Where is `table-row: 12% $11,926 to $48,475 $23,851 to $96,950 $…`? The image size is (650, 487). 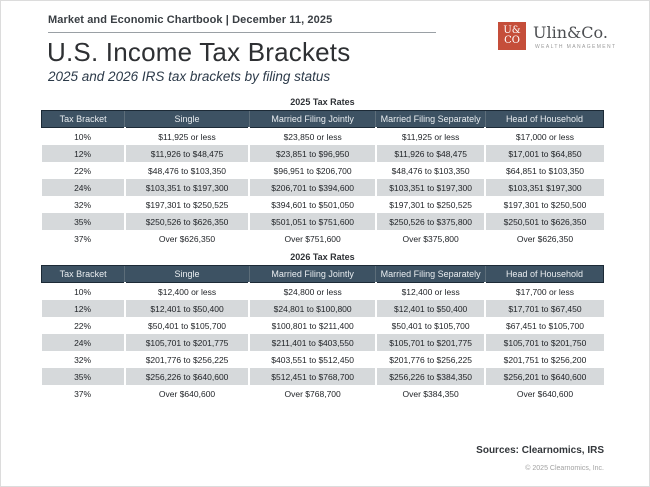
table-row: 12% $11,926 to $48,475 $23,851 to $96,950 $… is located at coordinates (322, 153).